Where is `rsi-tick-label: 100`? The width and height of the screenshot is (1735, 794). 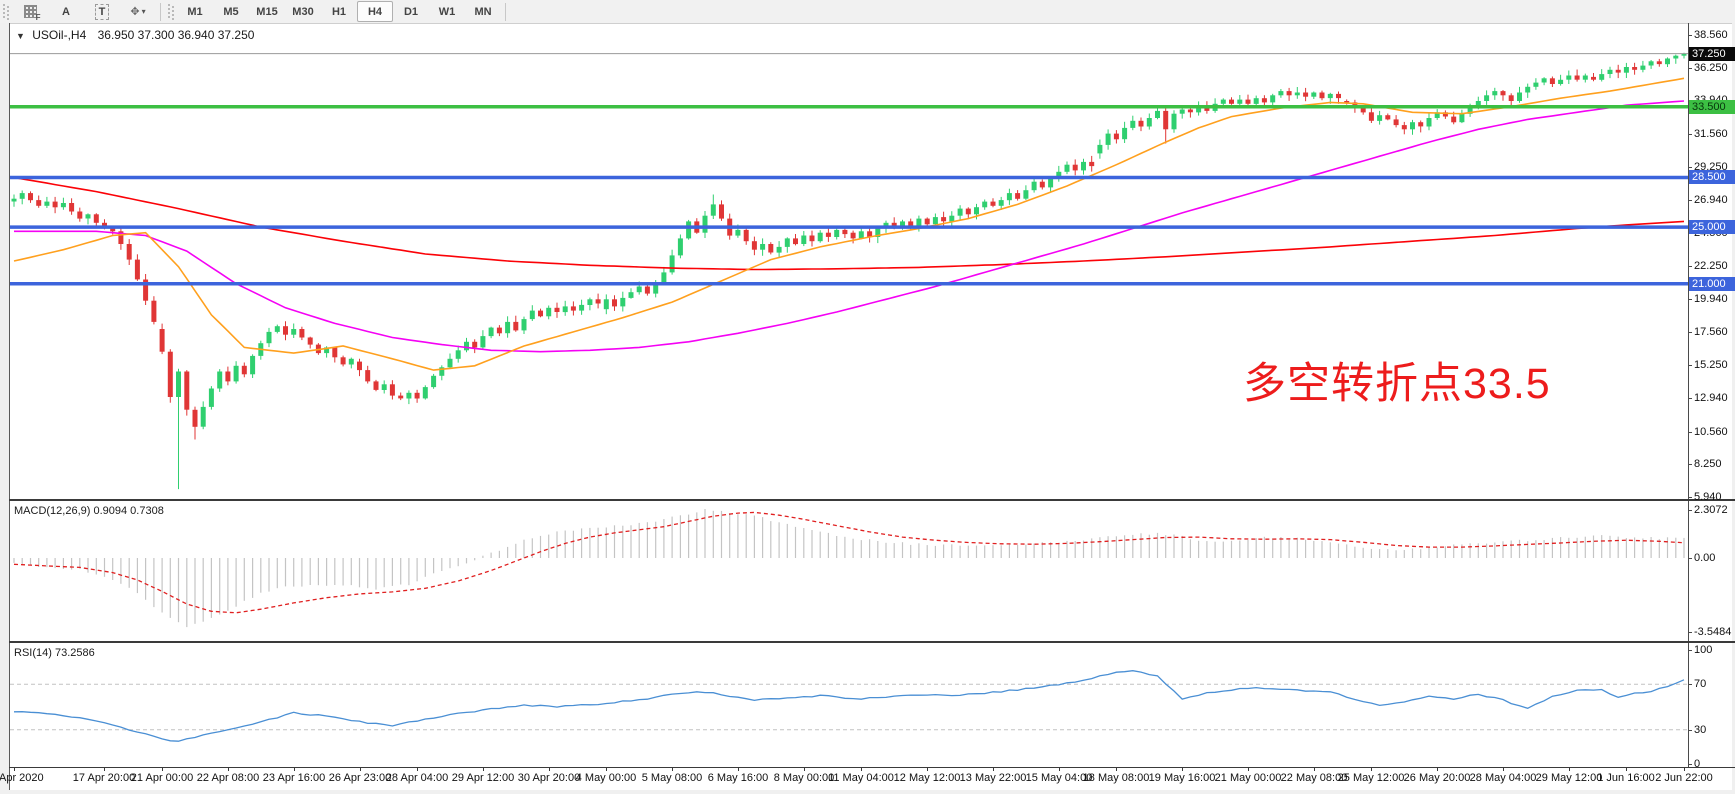 rsi-tick-label: 100 is located at coordinates (1703, 650).